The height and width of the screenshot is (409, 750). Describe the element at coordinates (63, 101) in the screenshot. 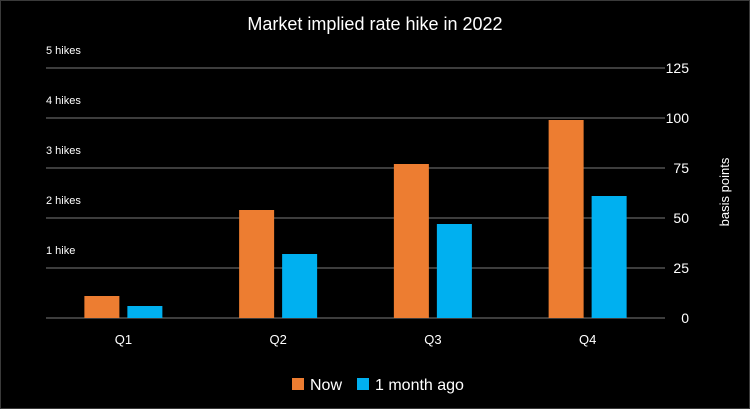

I see `hike-label: 4 hikes` at that location.